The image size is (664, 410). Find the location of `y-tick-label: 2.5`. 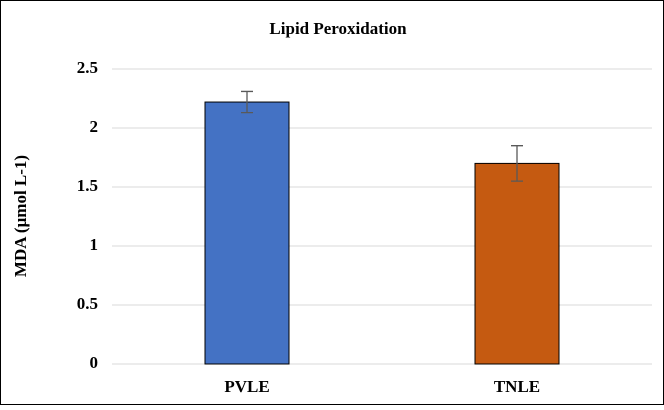

y-tick-label: 2.5 is located at coordinates (87, 67).